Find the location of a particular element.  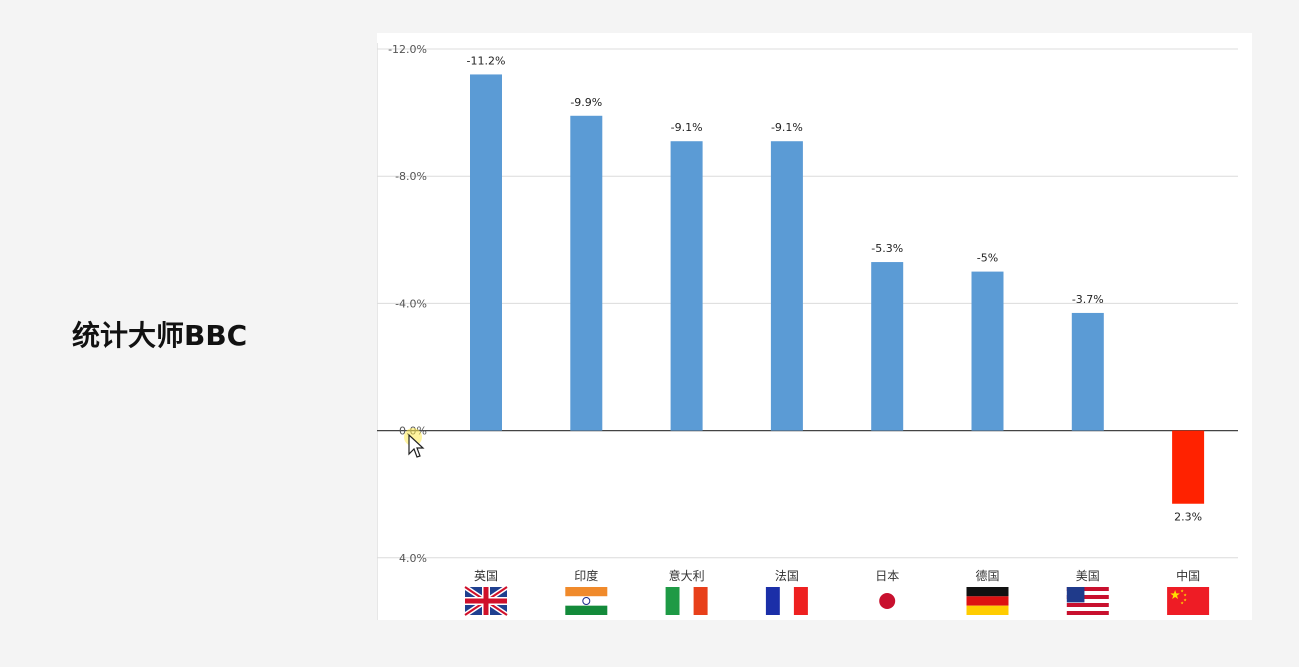

india-flag-icon is located at coordinates (586, 601).